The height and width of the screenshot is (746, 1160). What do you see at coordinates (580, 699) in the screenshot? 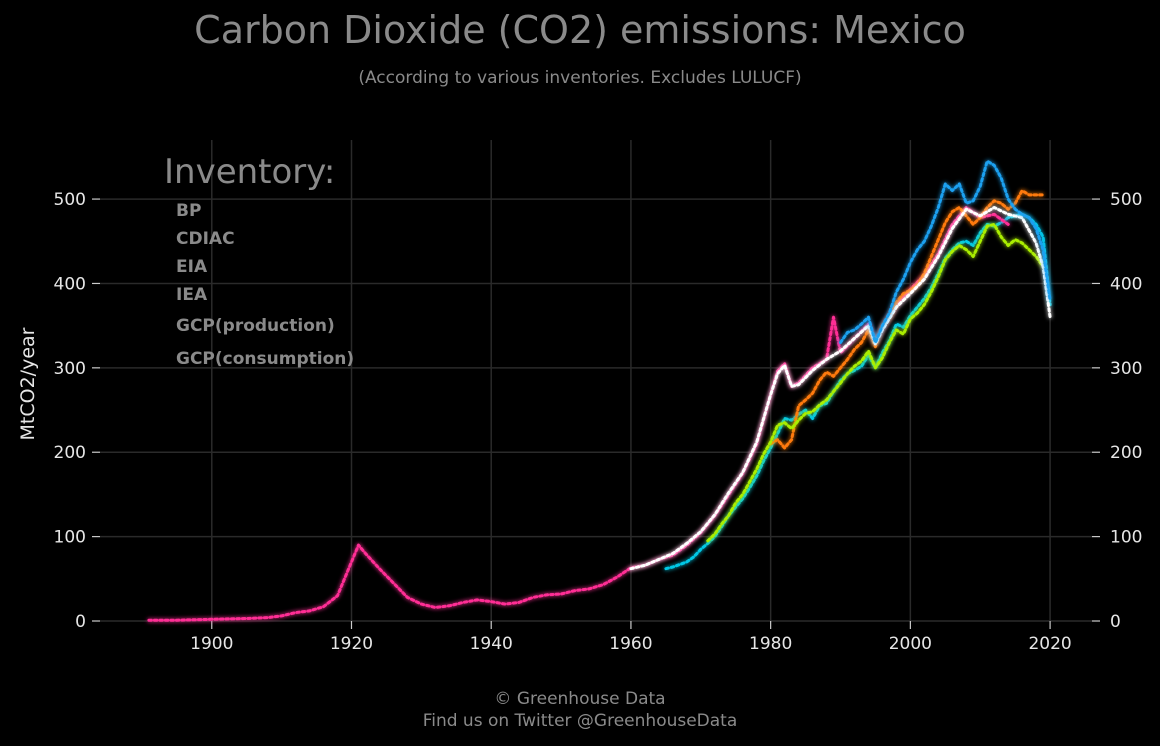
I see `copyright-text: © Greenhouse Data` at bounding box center [580, 699].